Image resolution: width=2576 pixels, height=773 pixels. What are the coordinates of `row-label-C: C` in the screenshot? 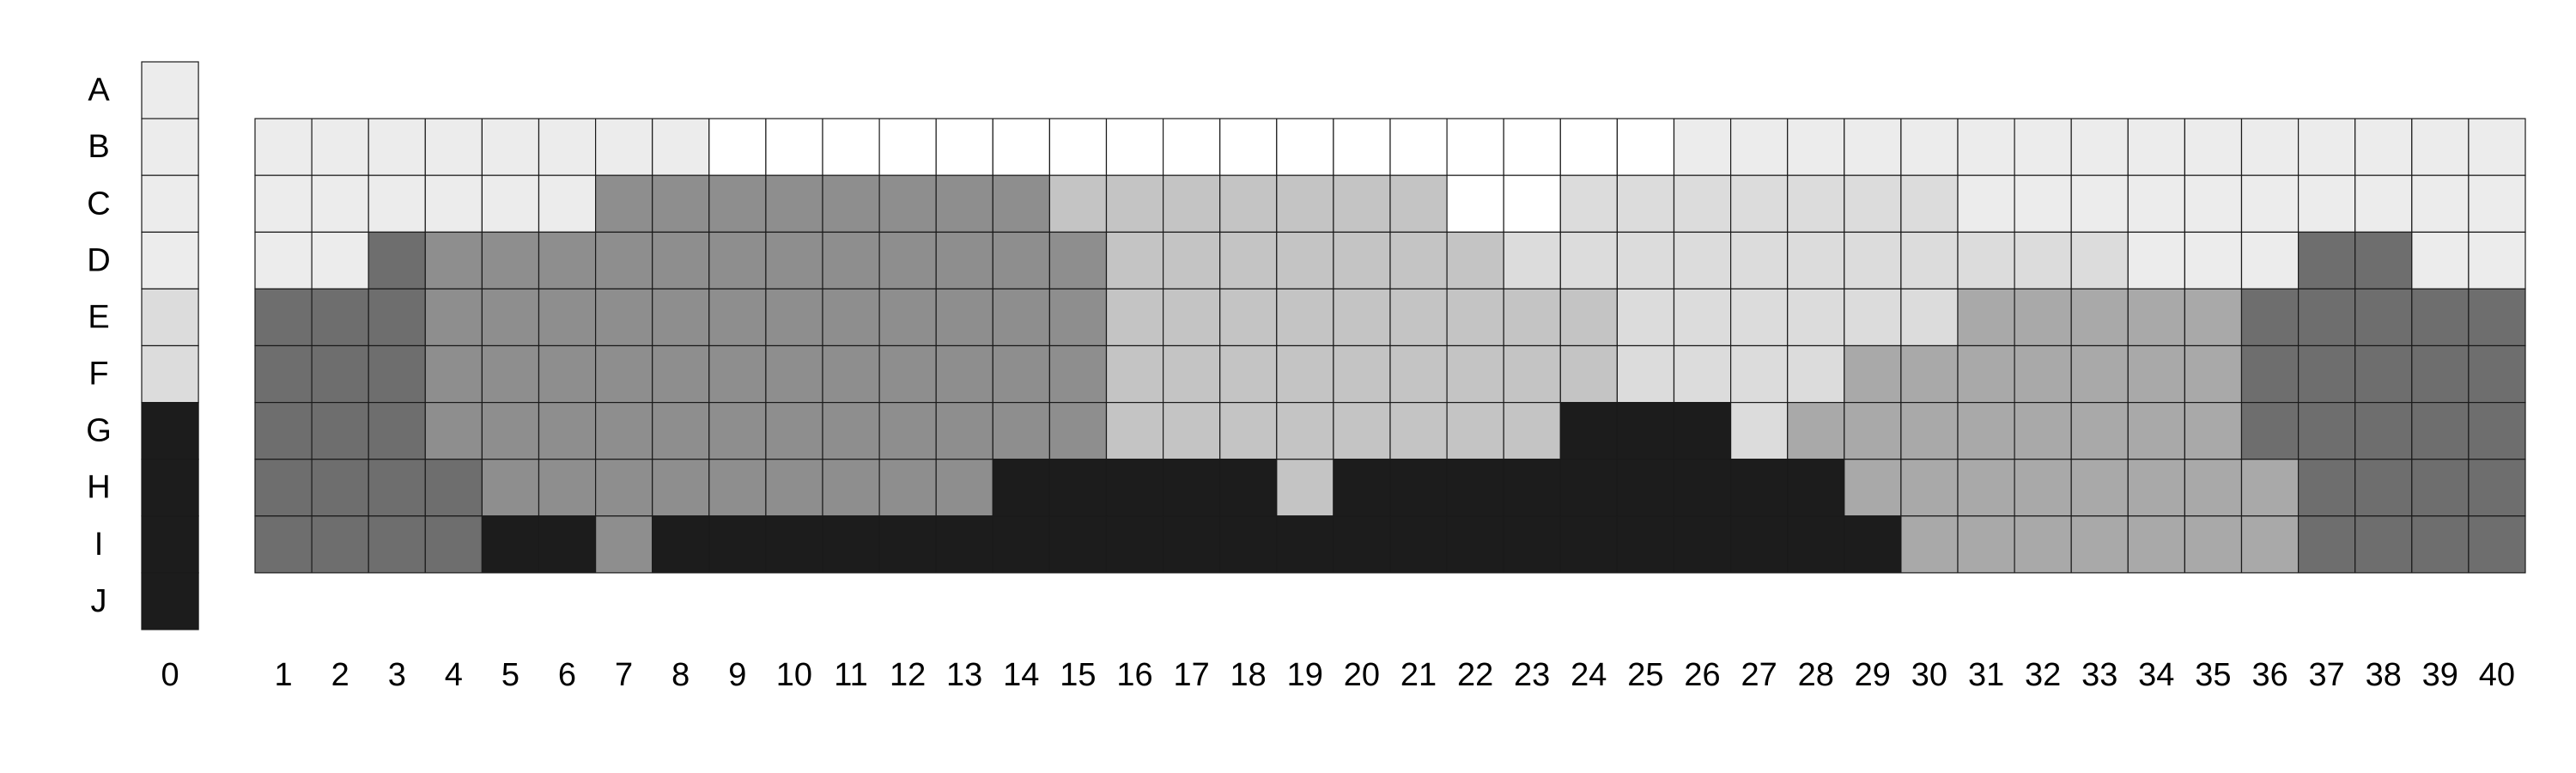 It's located at (98, 204).